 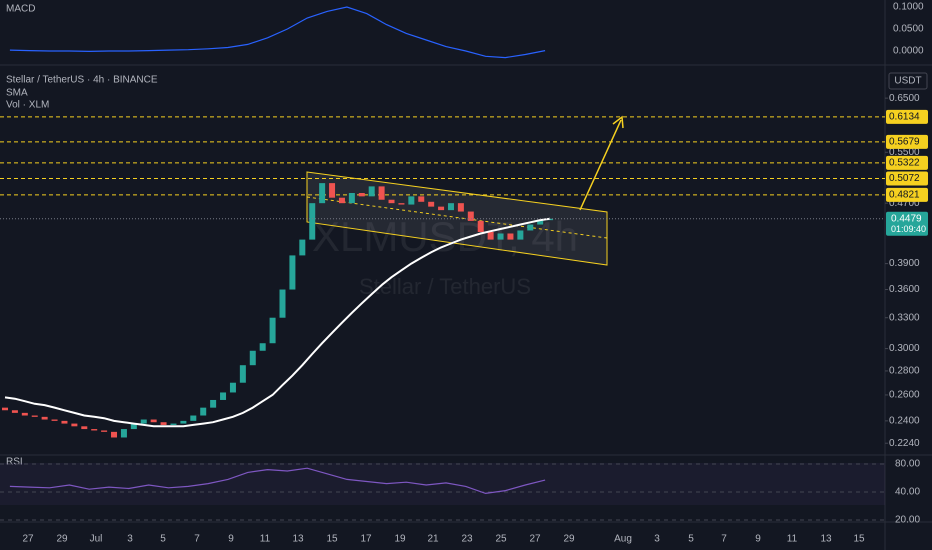 What do you see at coordinates (907, 464) in the screenshot?
I see `rsi-tick-label: 80.00` at bounding box center [907, 464].